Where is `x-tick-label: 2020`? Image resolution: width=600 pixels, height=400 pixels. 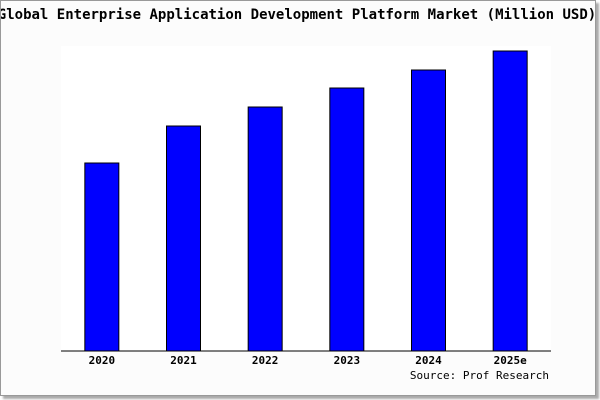
x-tick-label: 2020 is located at coordinates (102, 360).